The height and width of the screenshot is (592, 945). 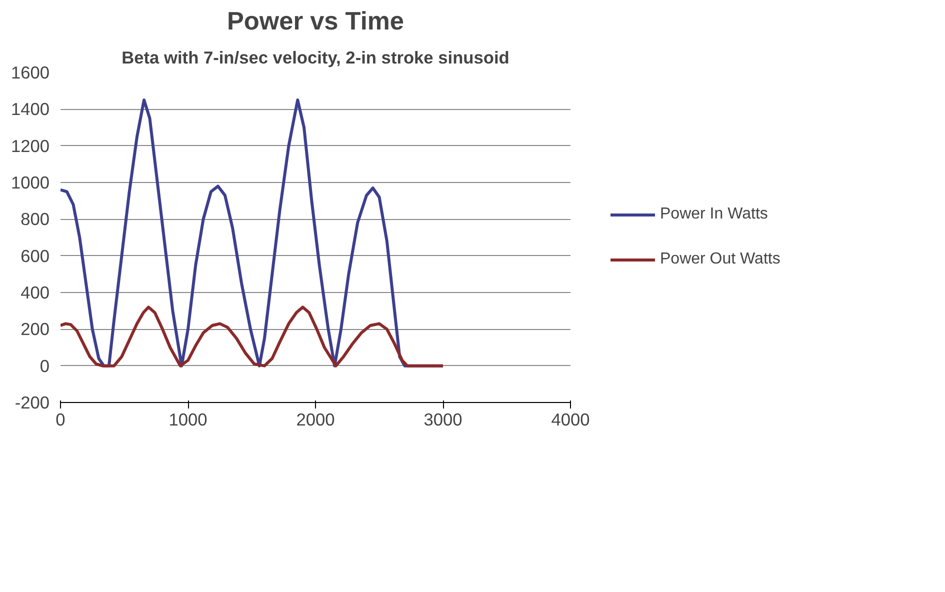 I want to click on y-tick-label: 600, so click(x=35, y=256).